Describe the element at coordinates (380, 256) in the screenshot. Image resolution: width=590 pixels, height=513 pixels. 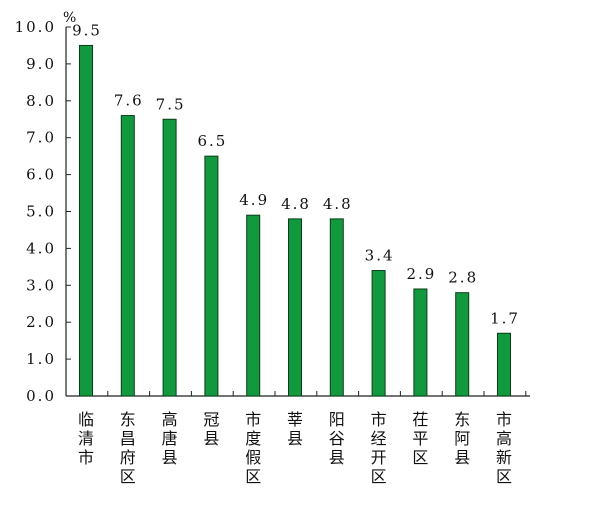
I see `bar-value-label: 3.4` at that location.